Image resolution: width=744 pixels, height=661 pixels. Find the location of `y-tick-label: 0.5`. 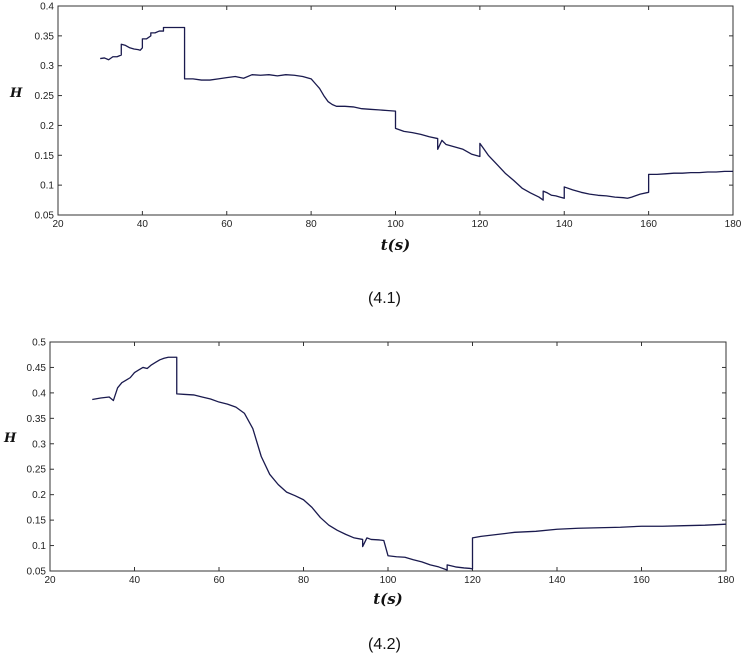

y-tick-label: 0.5 is located at coordinates (39, 343).